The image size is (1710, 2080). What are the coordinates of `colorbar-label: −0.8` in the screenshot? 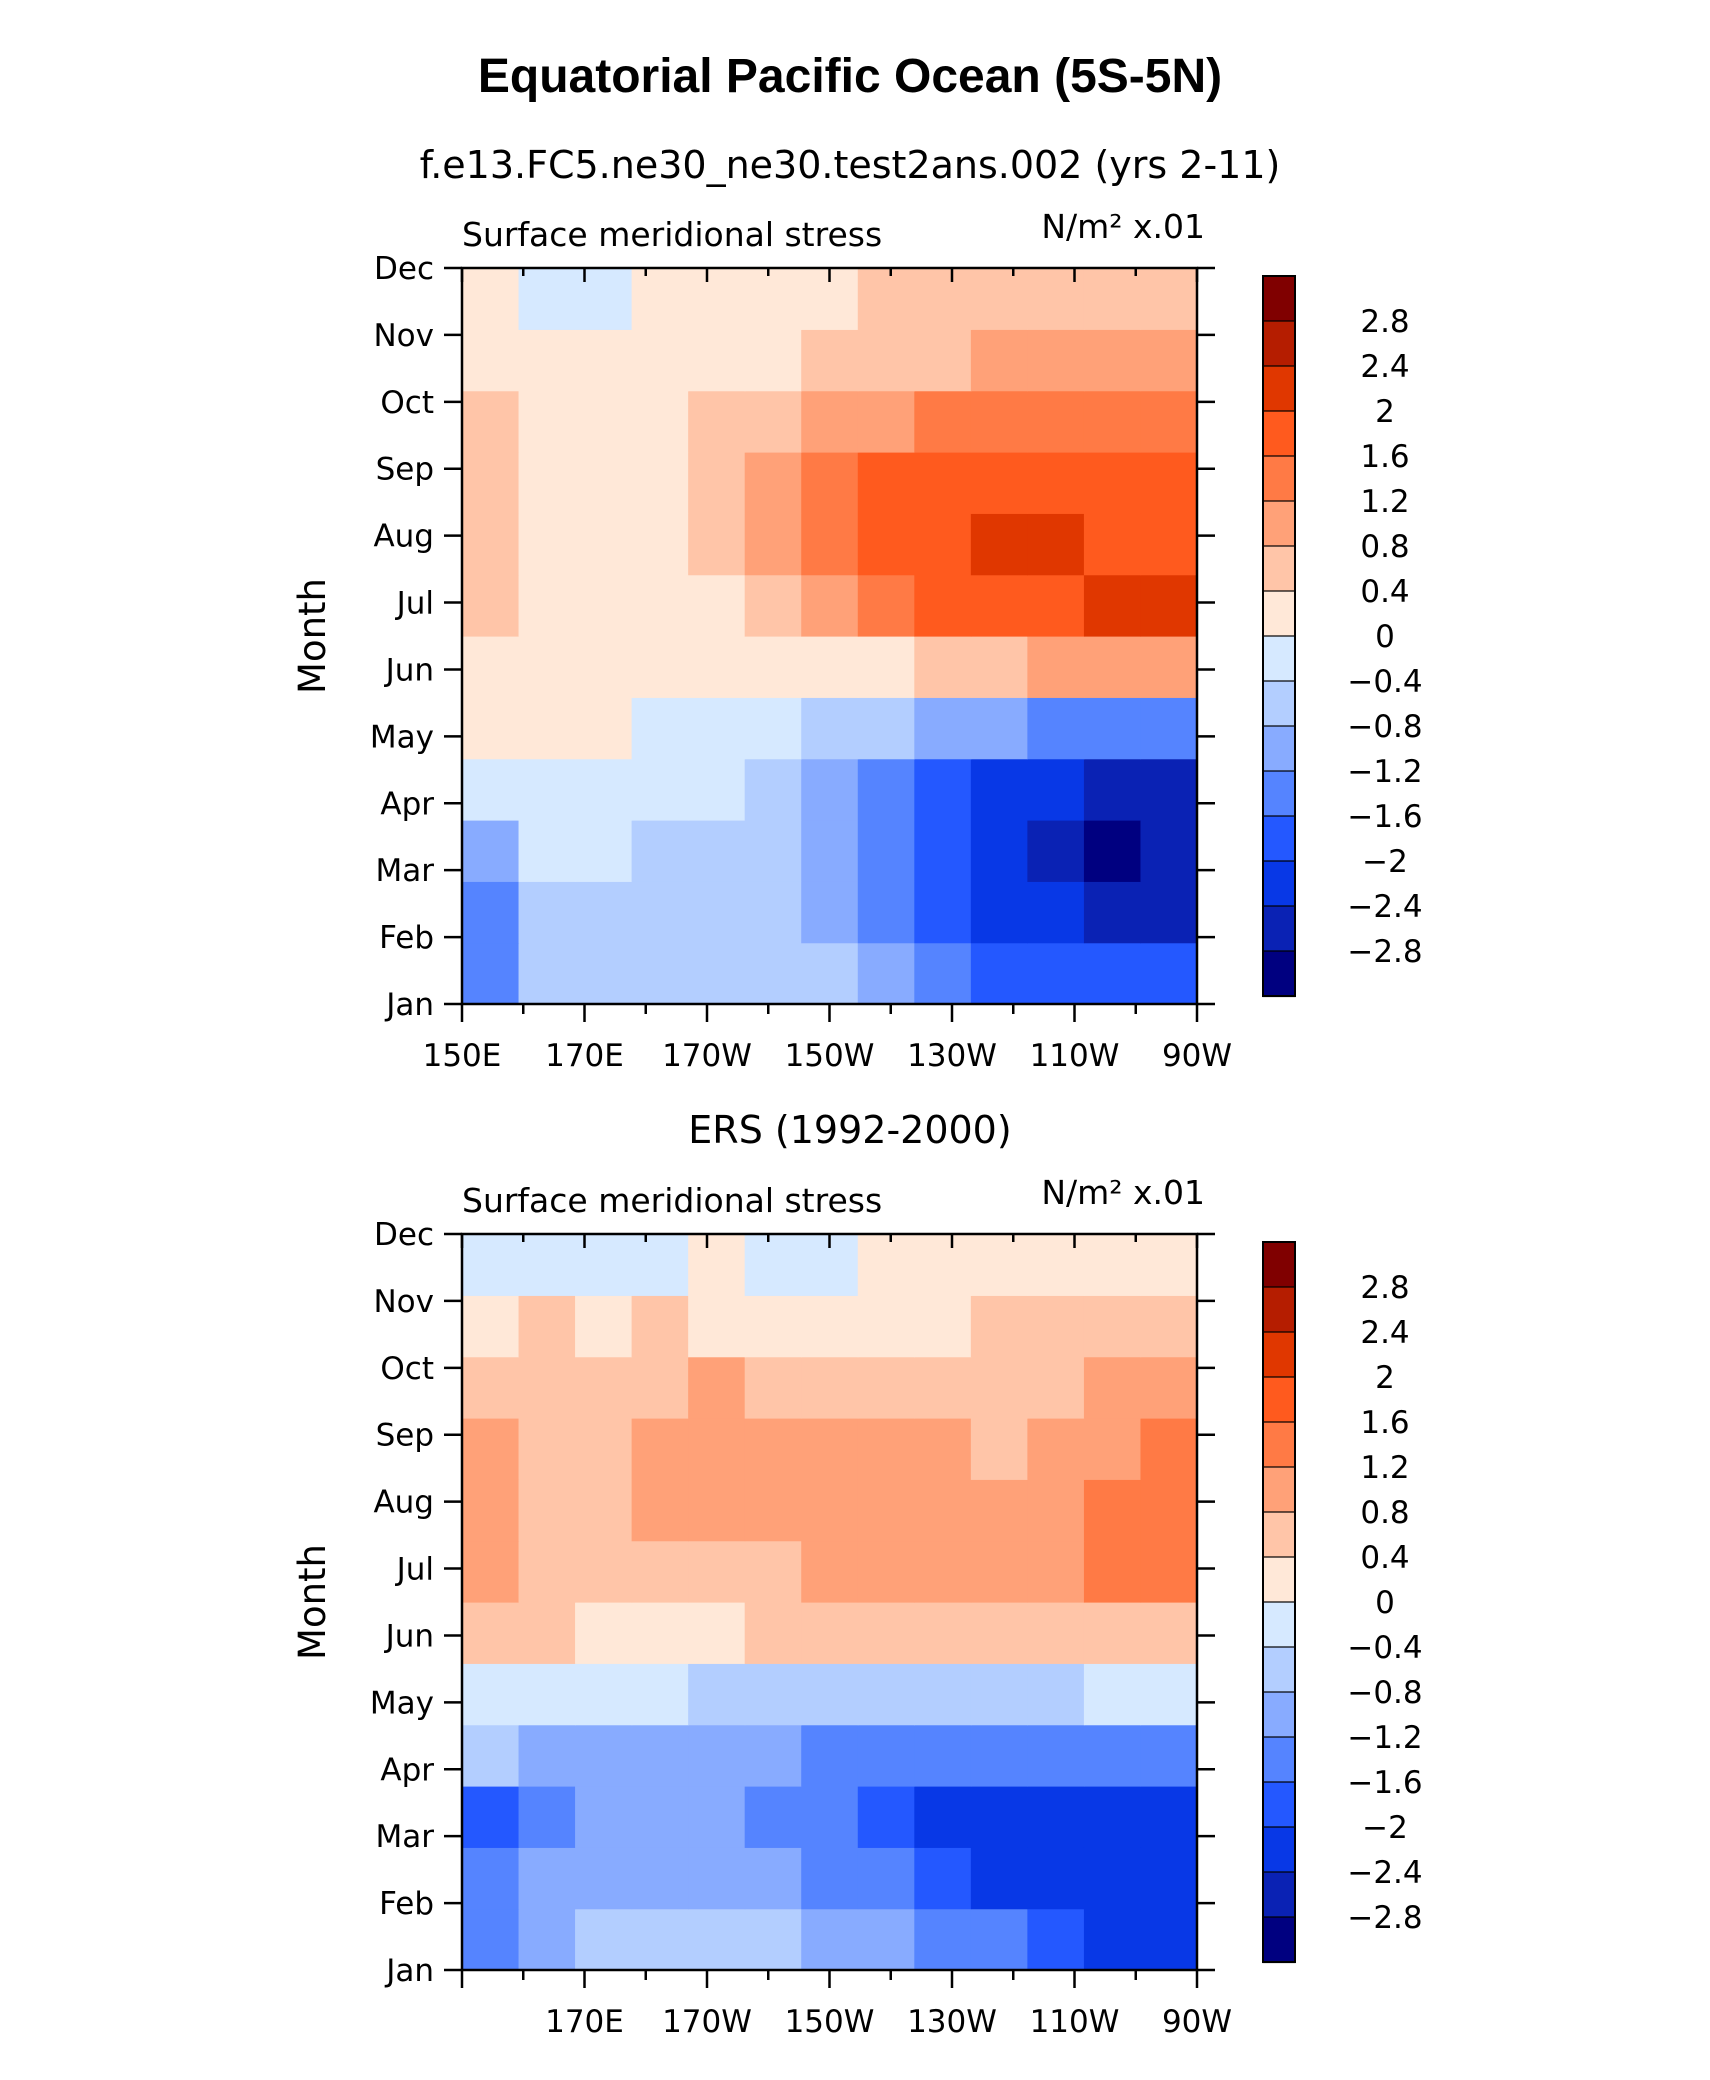 It's located at (1384, 727).